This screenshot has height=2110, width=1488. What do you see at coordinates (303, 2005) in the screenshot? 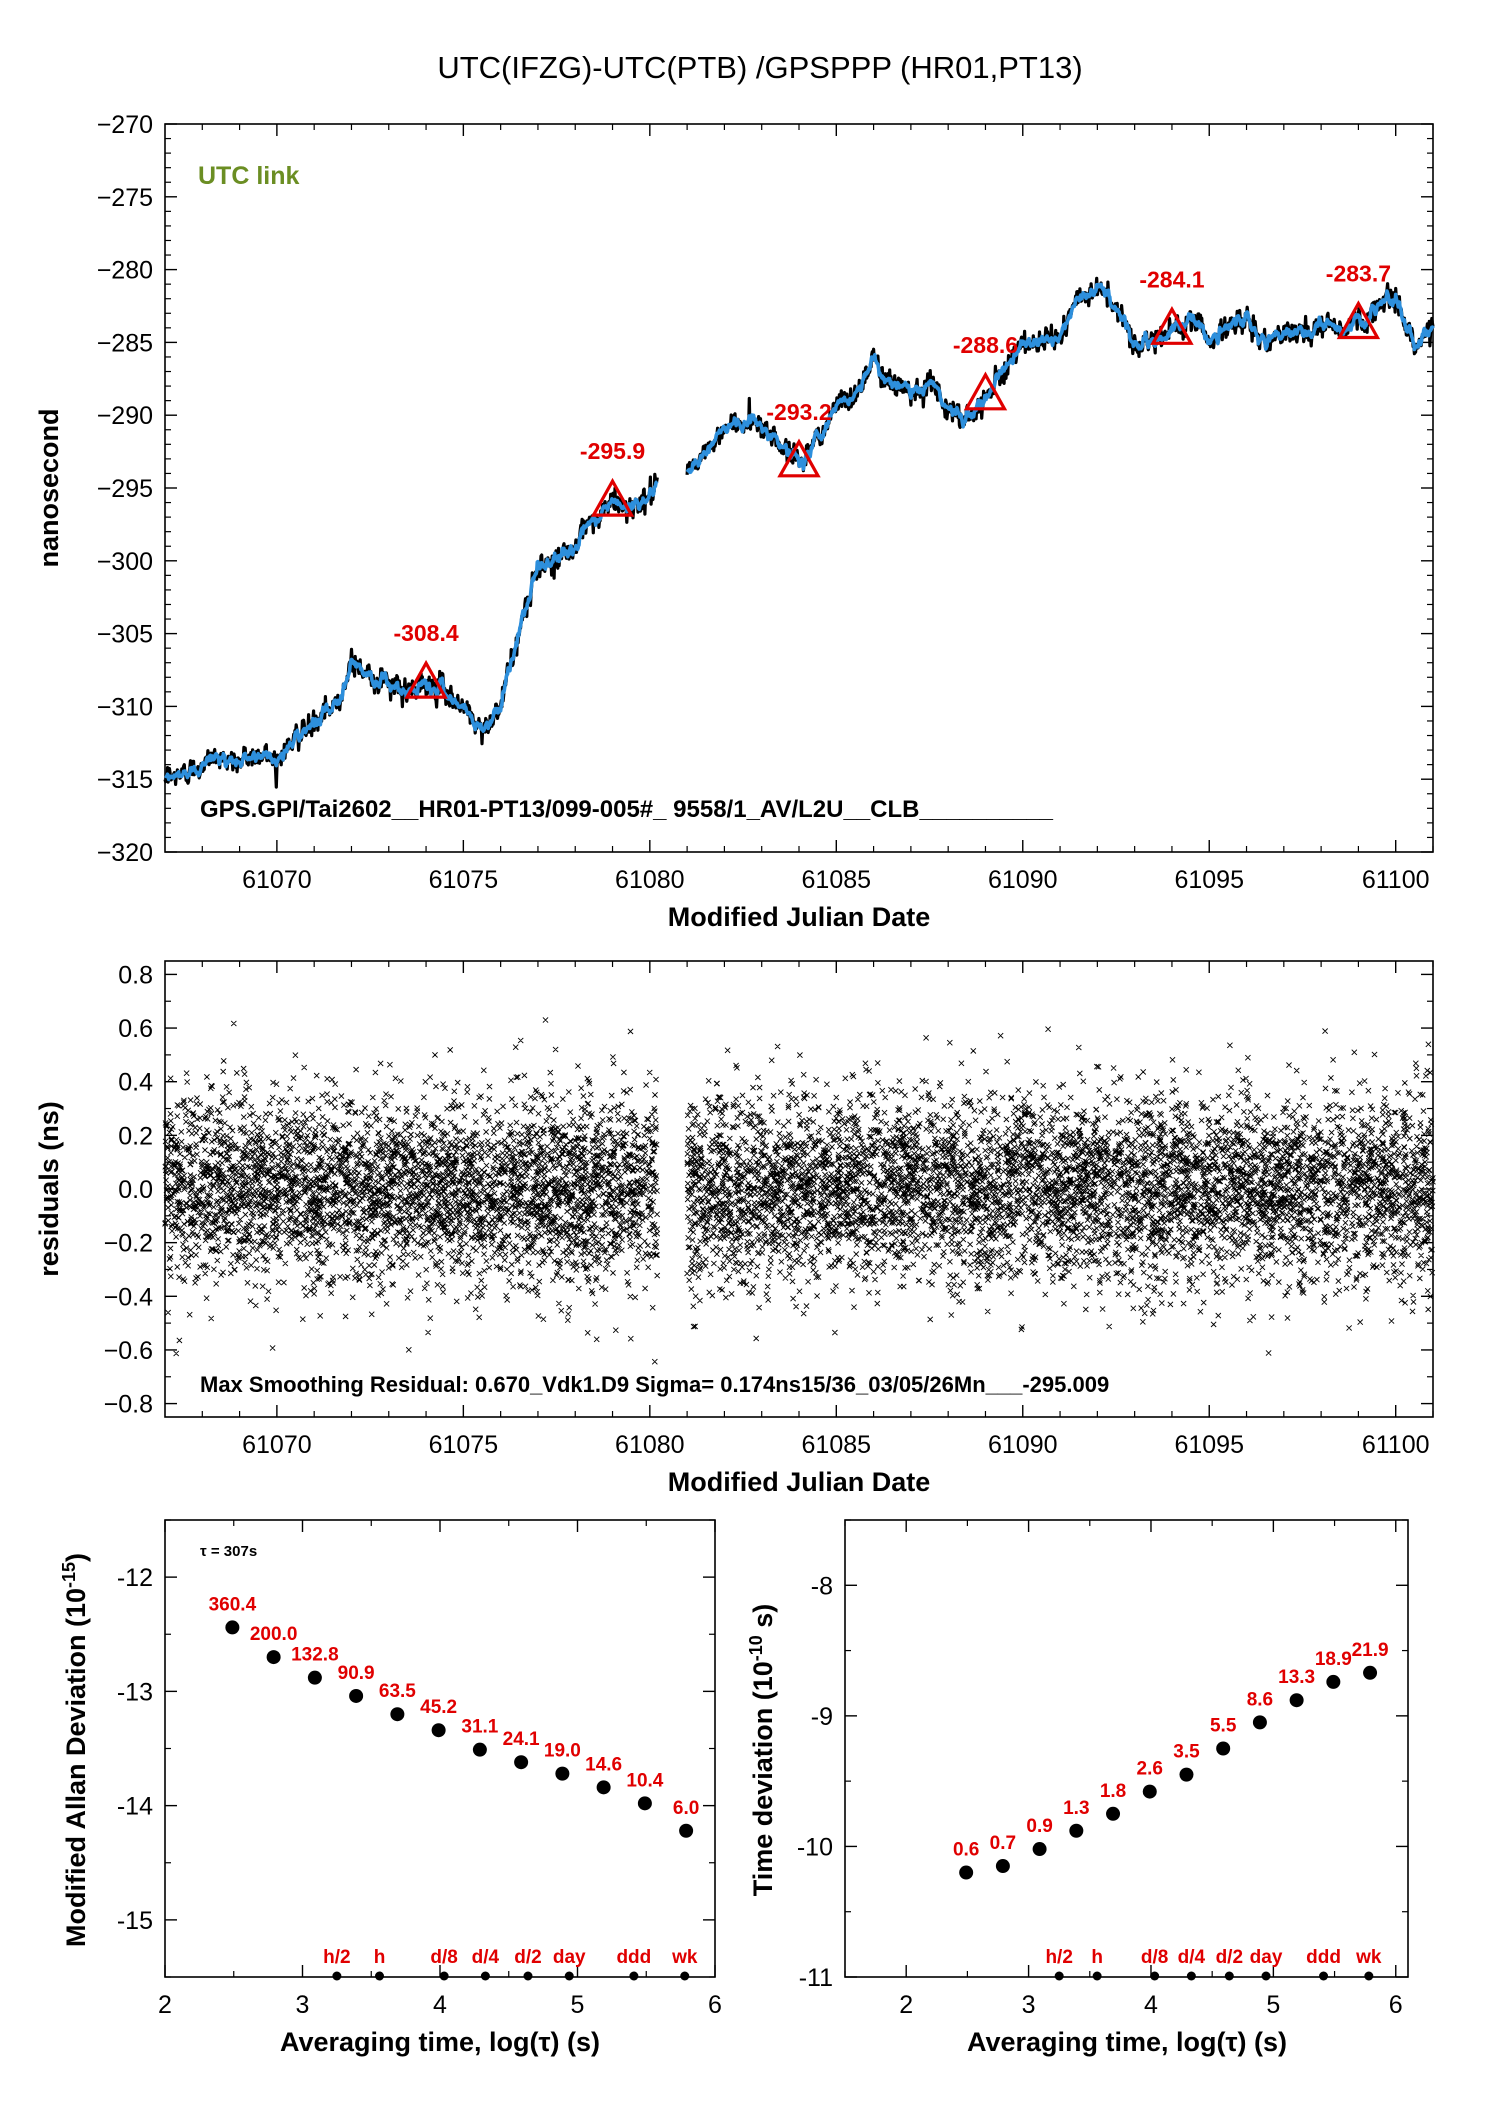
I see `mdev-plot-xtick-label: 3` at bounding box center [303, 2005].